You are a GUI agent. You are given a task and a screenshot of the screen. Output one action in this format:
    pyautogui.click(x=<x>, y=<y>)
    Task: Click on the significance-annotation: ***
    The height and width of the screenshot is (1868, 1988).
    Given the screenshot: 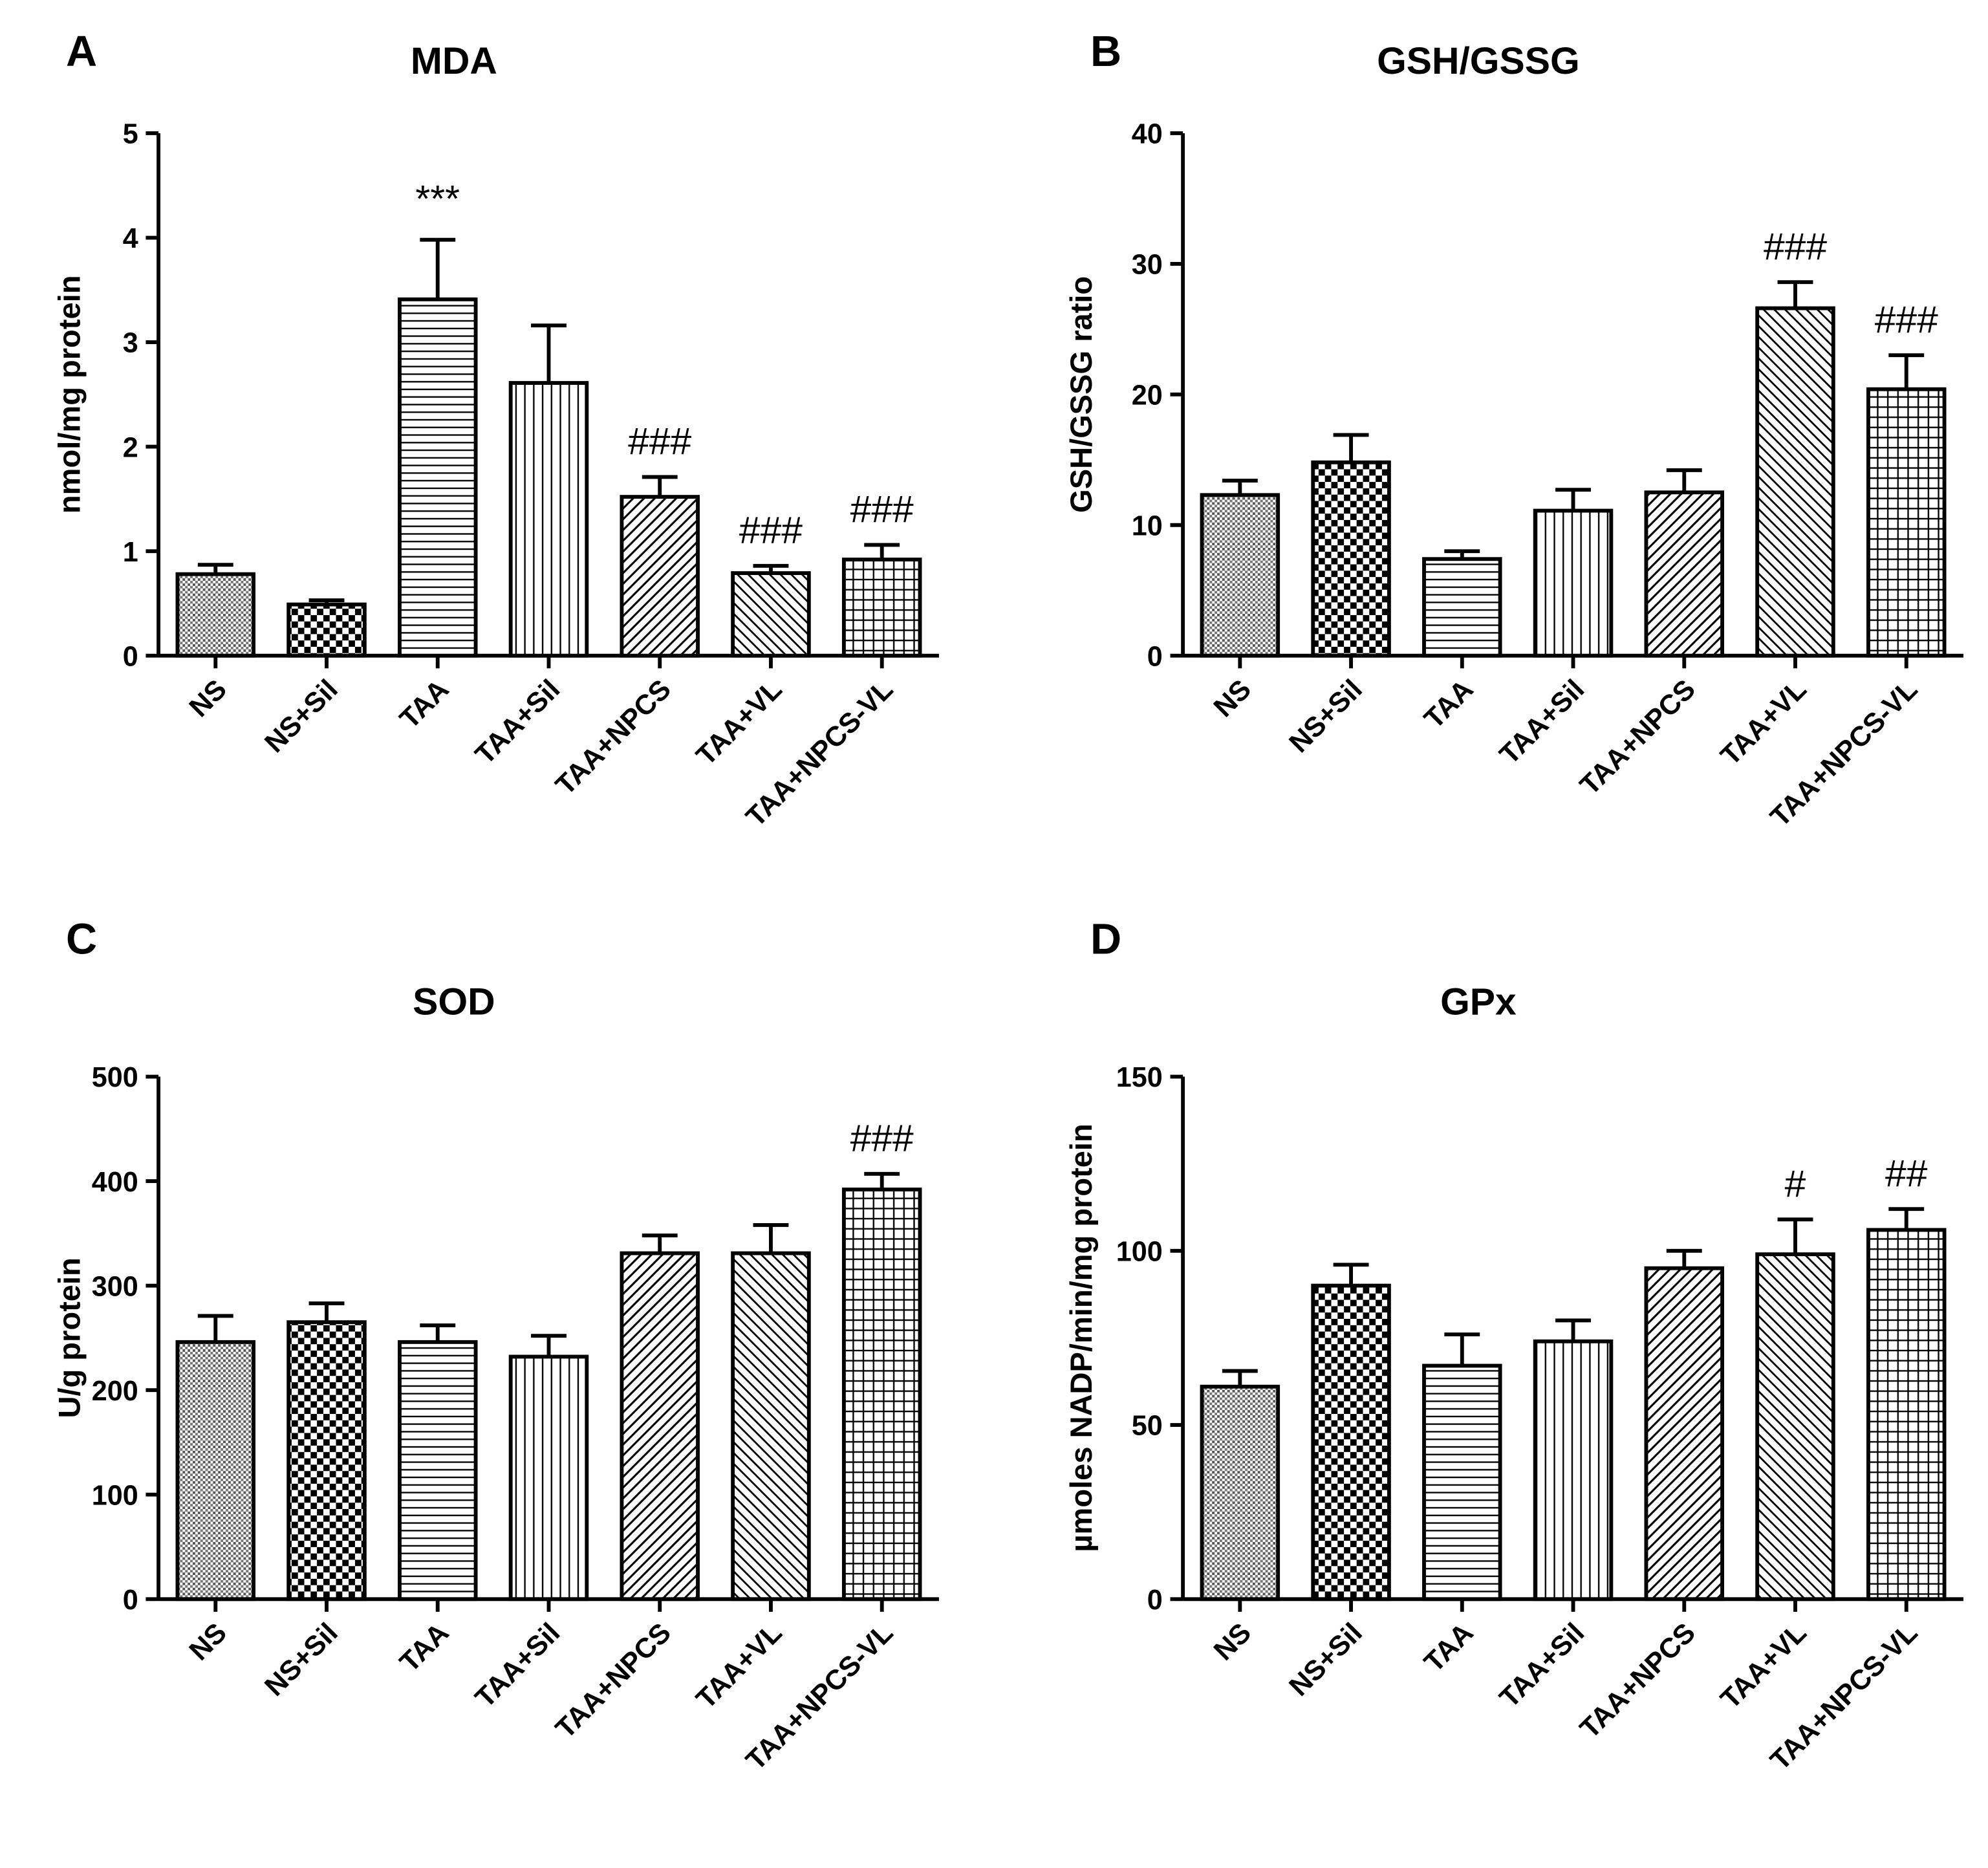 What is the action you would take?
    pyautogui.click(x=437, y=200)
    